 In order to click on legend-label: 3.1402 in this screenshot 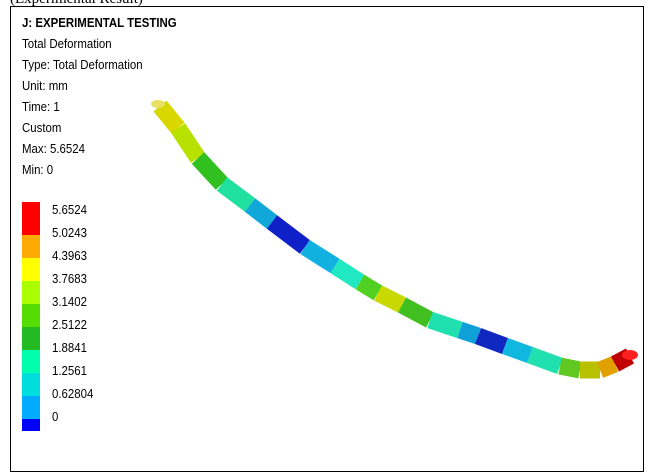, I will do `click(69, 301)`.